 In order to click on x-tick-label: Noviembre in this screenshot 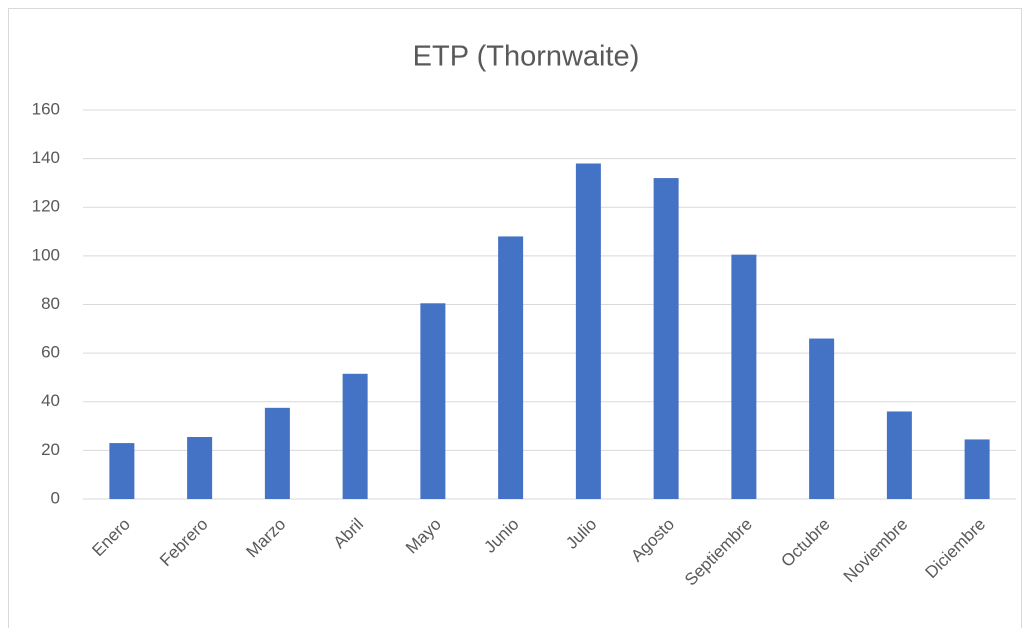, I will do `click(876, 551)`.